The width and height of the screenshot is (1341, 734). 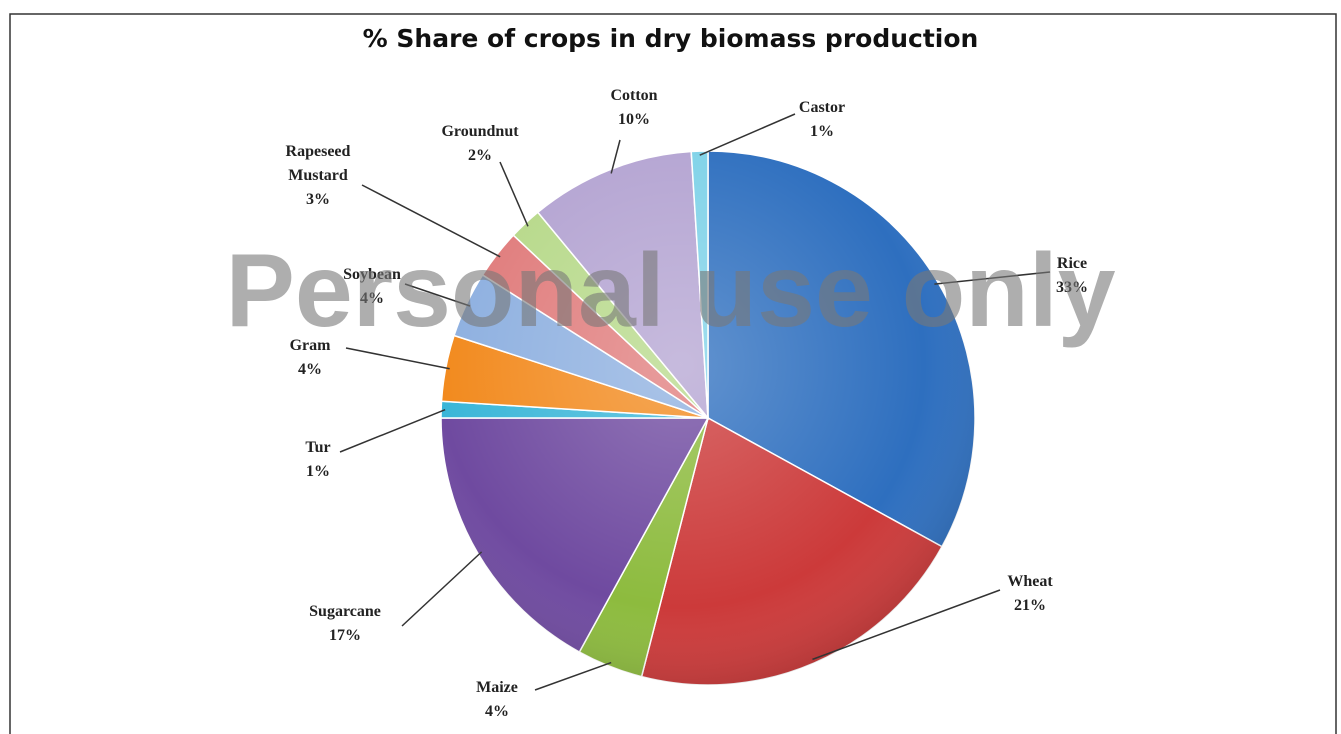 I want to click on data-label: Groundnut 2%, so click(x=479, y=144).